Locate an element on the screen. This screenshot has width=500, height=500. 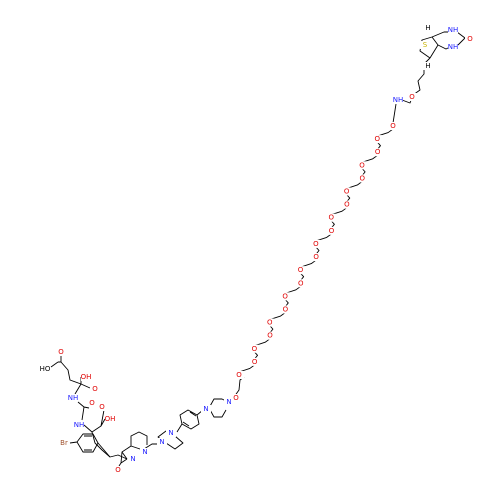
atom-label: HO is located at coordinates (45, 369).